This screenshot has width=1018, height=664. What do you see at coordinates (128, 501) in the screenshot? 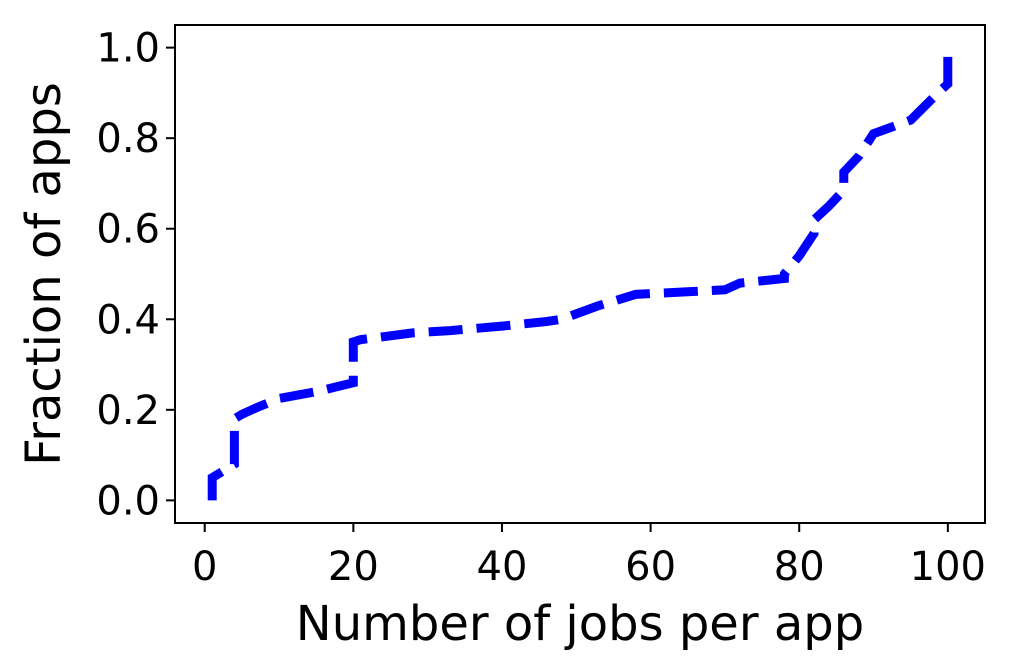
I see `y-tick-label: 0.0` at bounding box center [128, 501].